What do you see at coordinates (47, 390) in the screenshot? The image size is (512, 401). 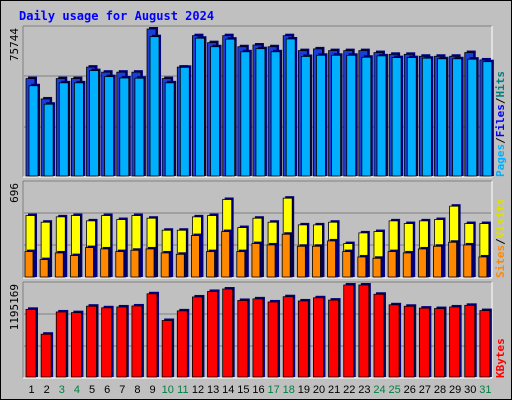 I see `x-tick-label: 2` at bounding box center [47, 390].